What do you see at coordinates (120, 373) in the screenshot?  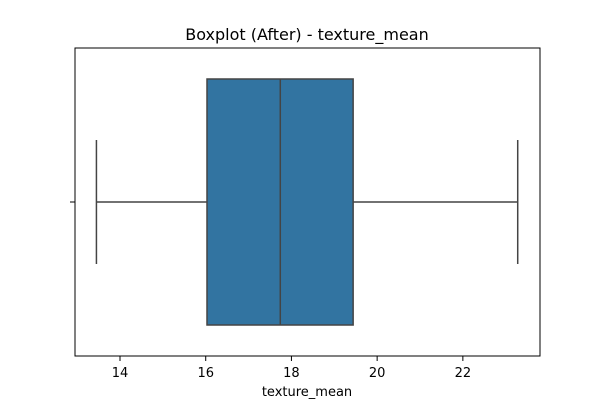 I see `x-tick-label: 14` at bounding box center [120, 373].